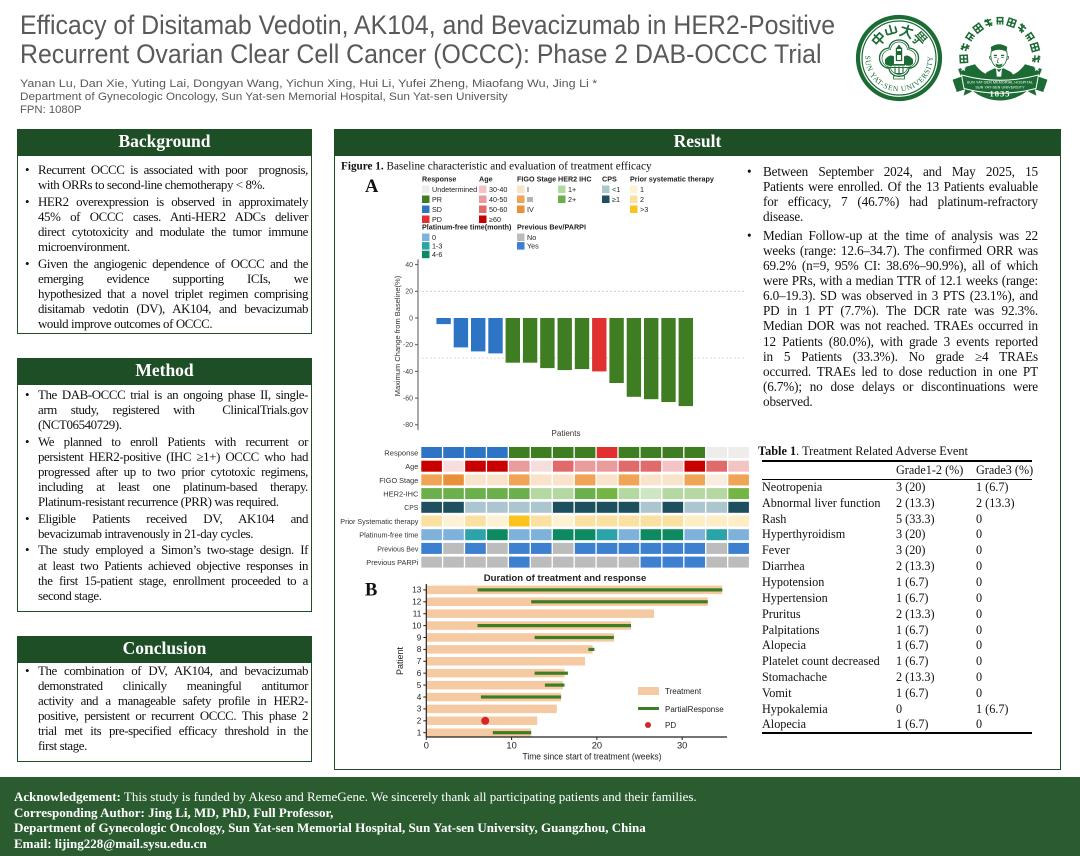 The height and width of the screenshot is (856, 1080). What do you see at coordinates (419, 697) in the screenshot?
I see `svg-text: 4` at bounding box center [419, 697].